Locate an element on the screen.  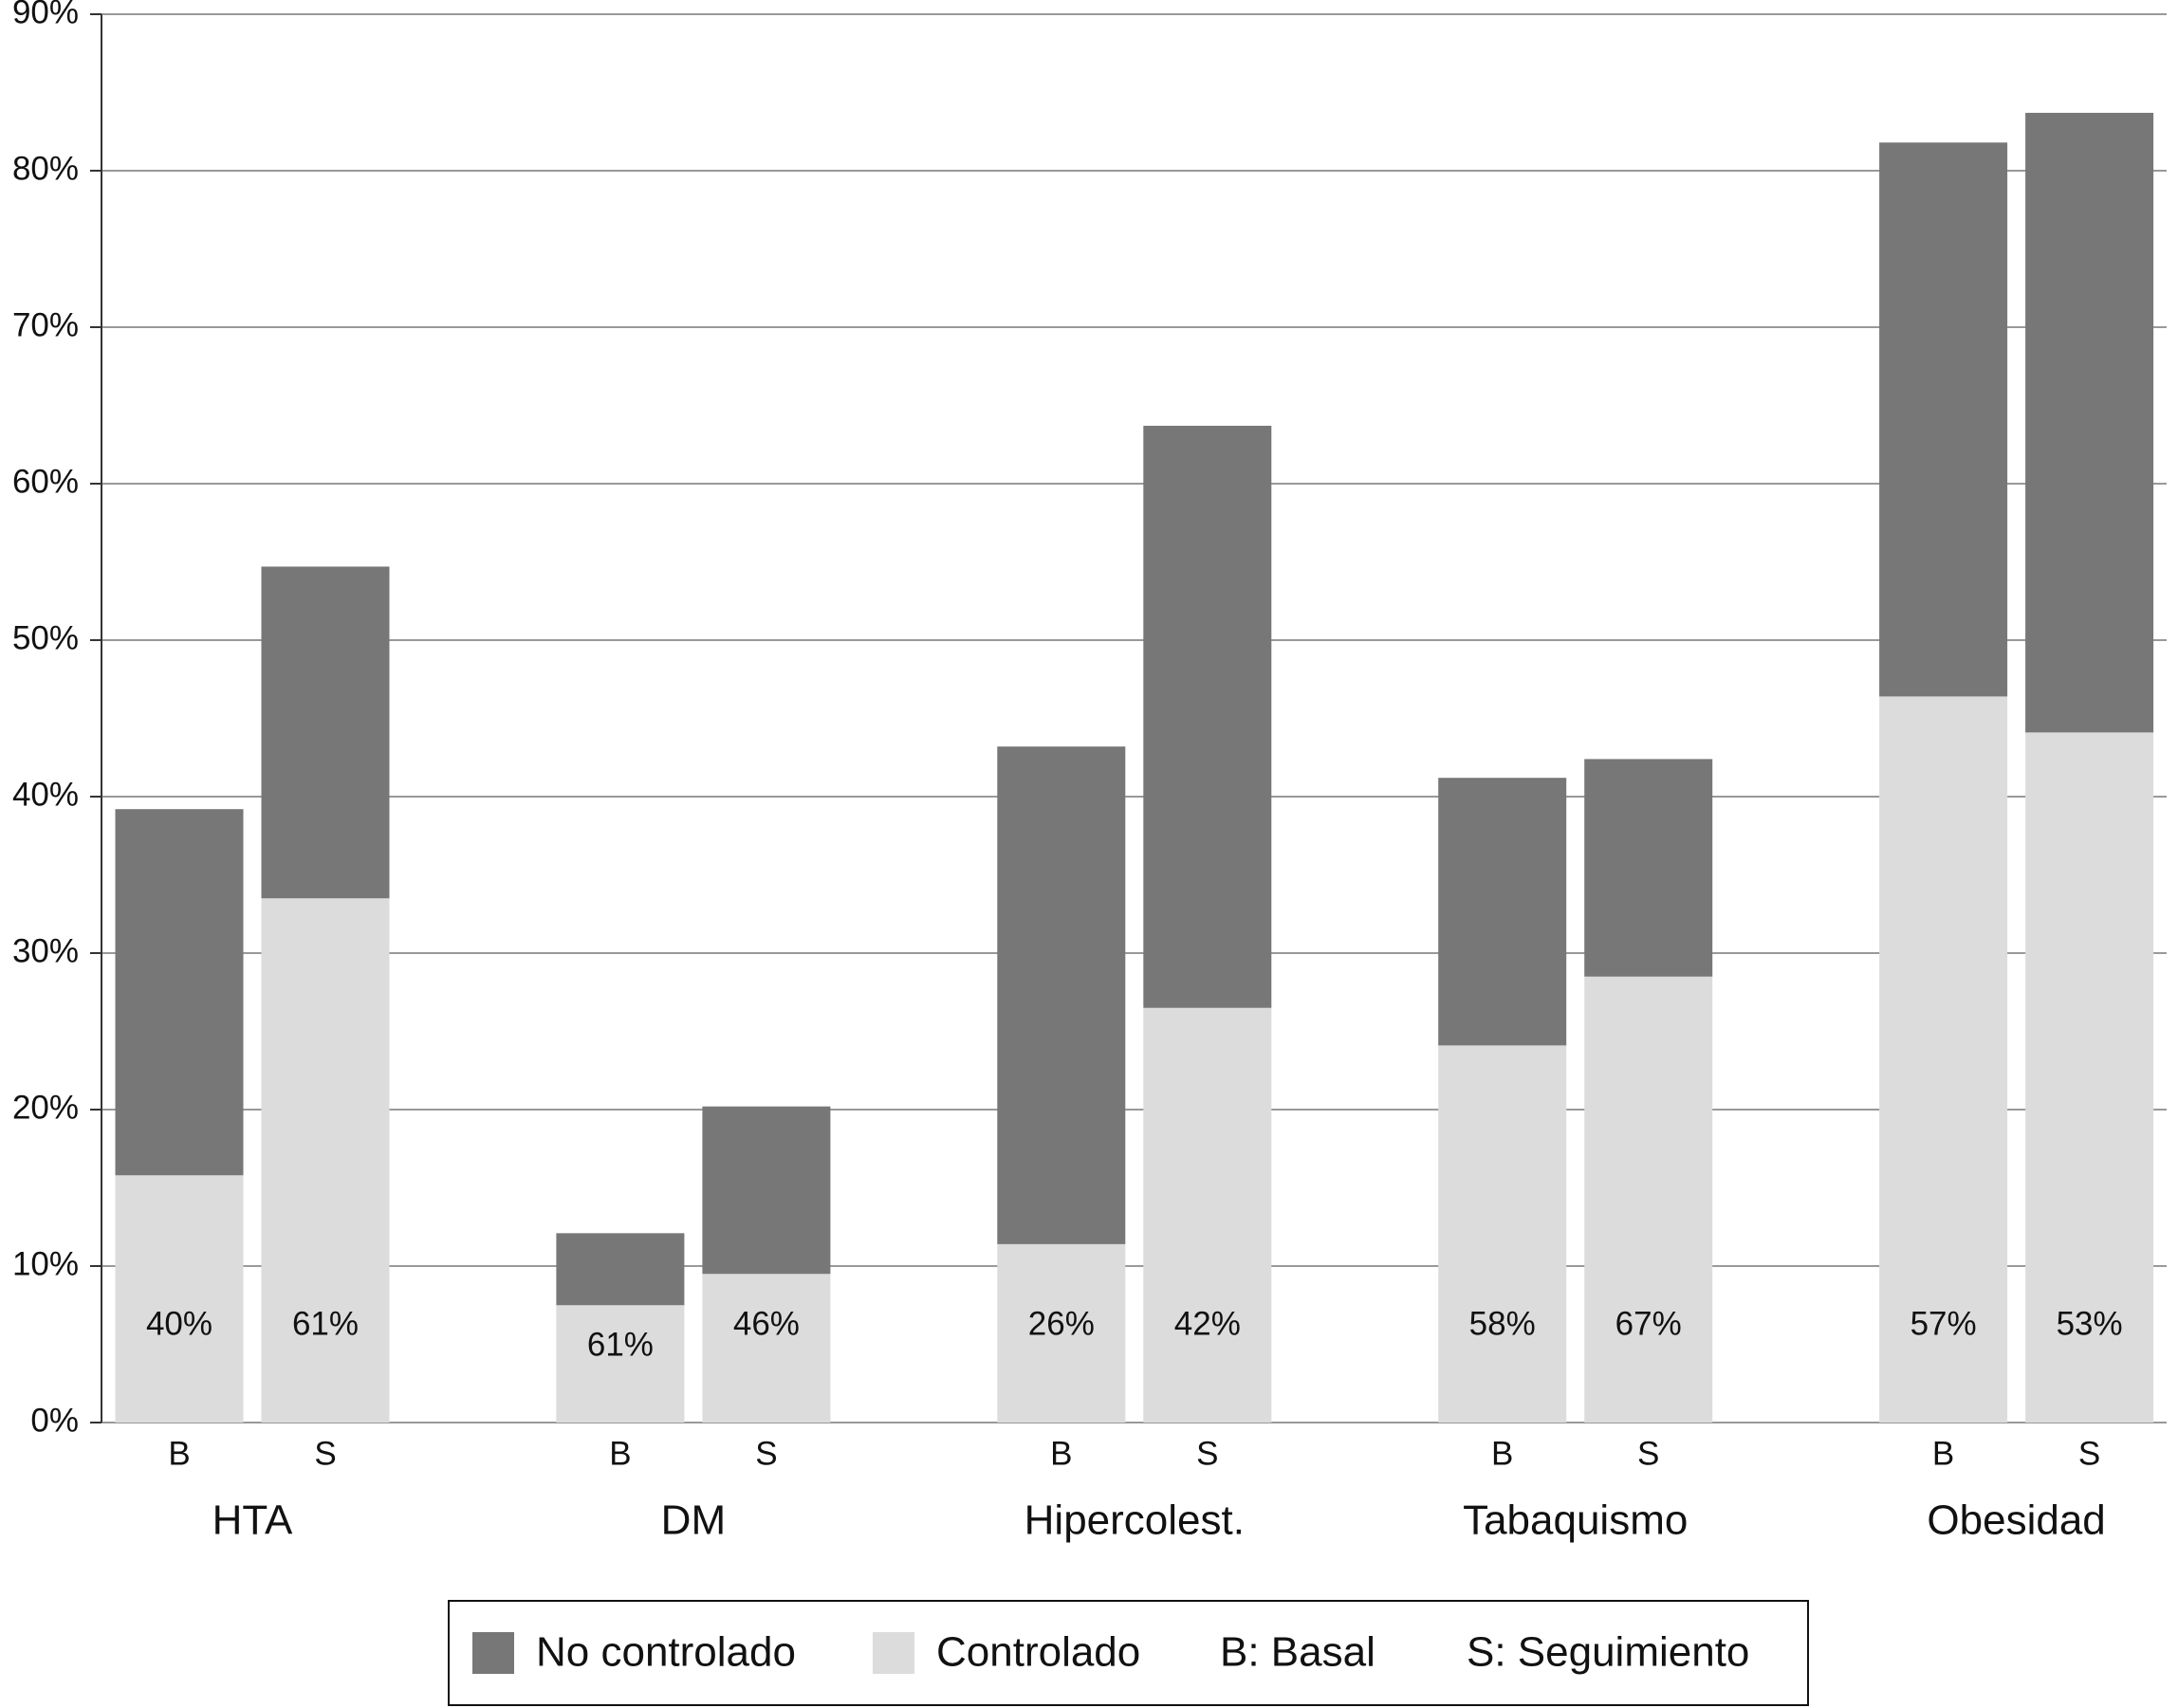
group-label: DM is located at coordinates (694, 1520).